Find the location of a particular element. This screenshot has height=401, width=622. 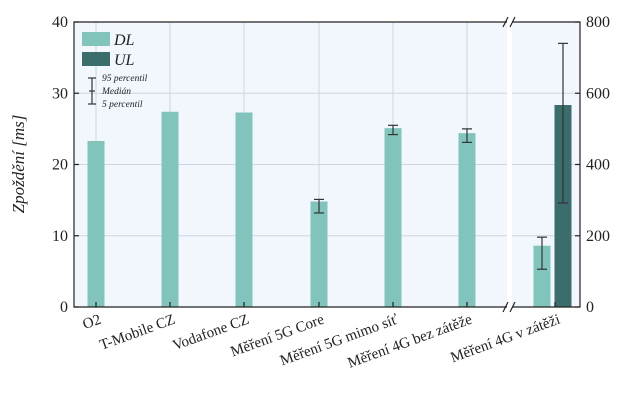

legend-swatch-ul is located at coordinates (96, 59).